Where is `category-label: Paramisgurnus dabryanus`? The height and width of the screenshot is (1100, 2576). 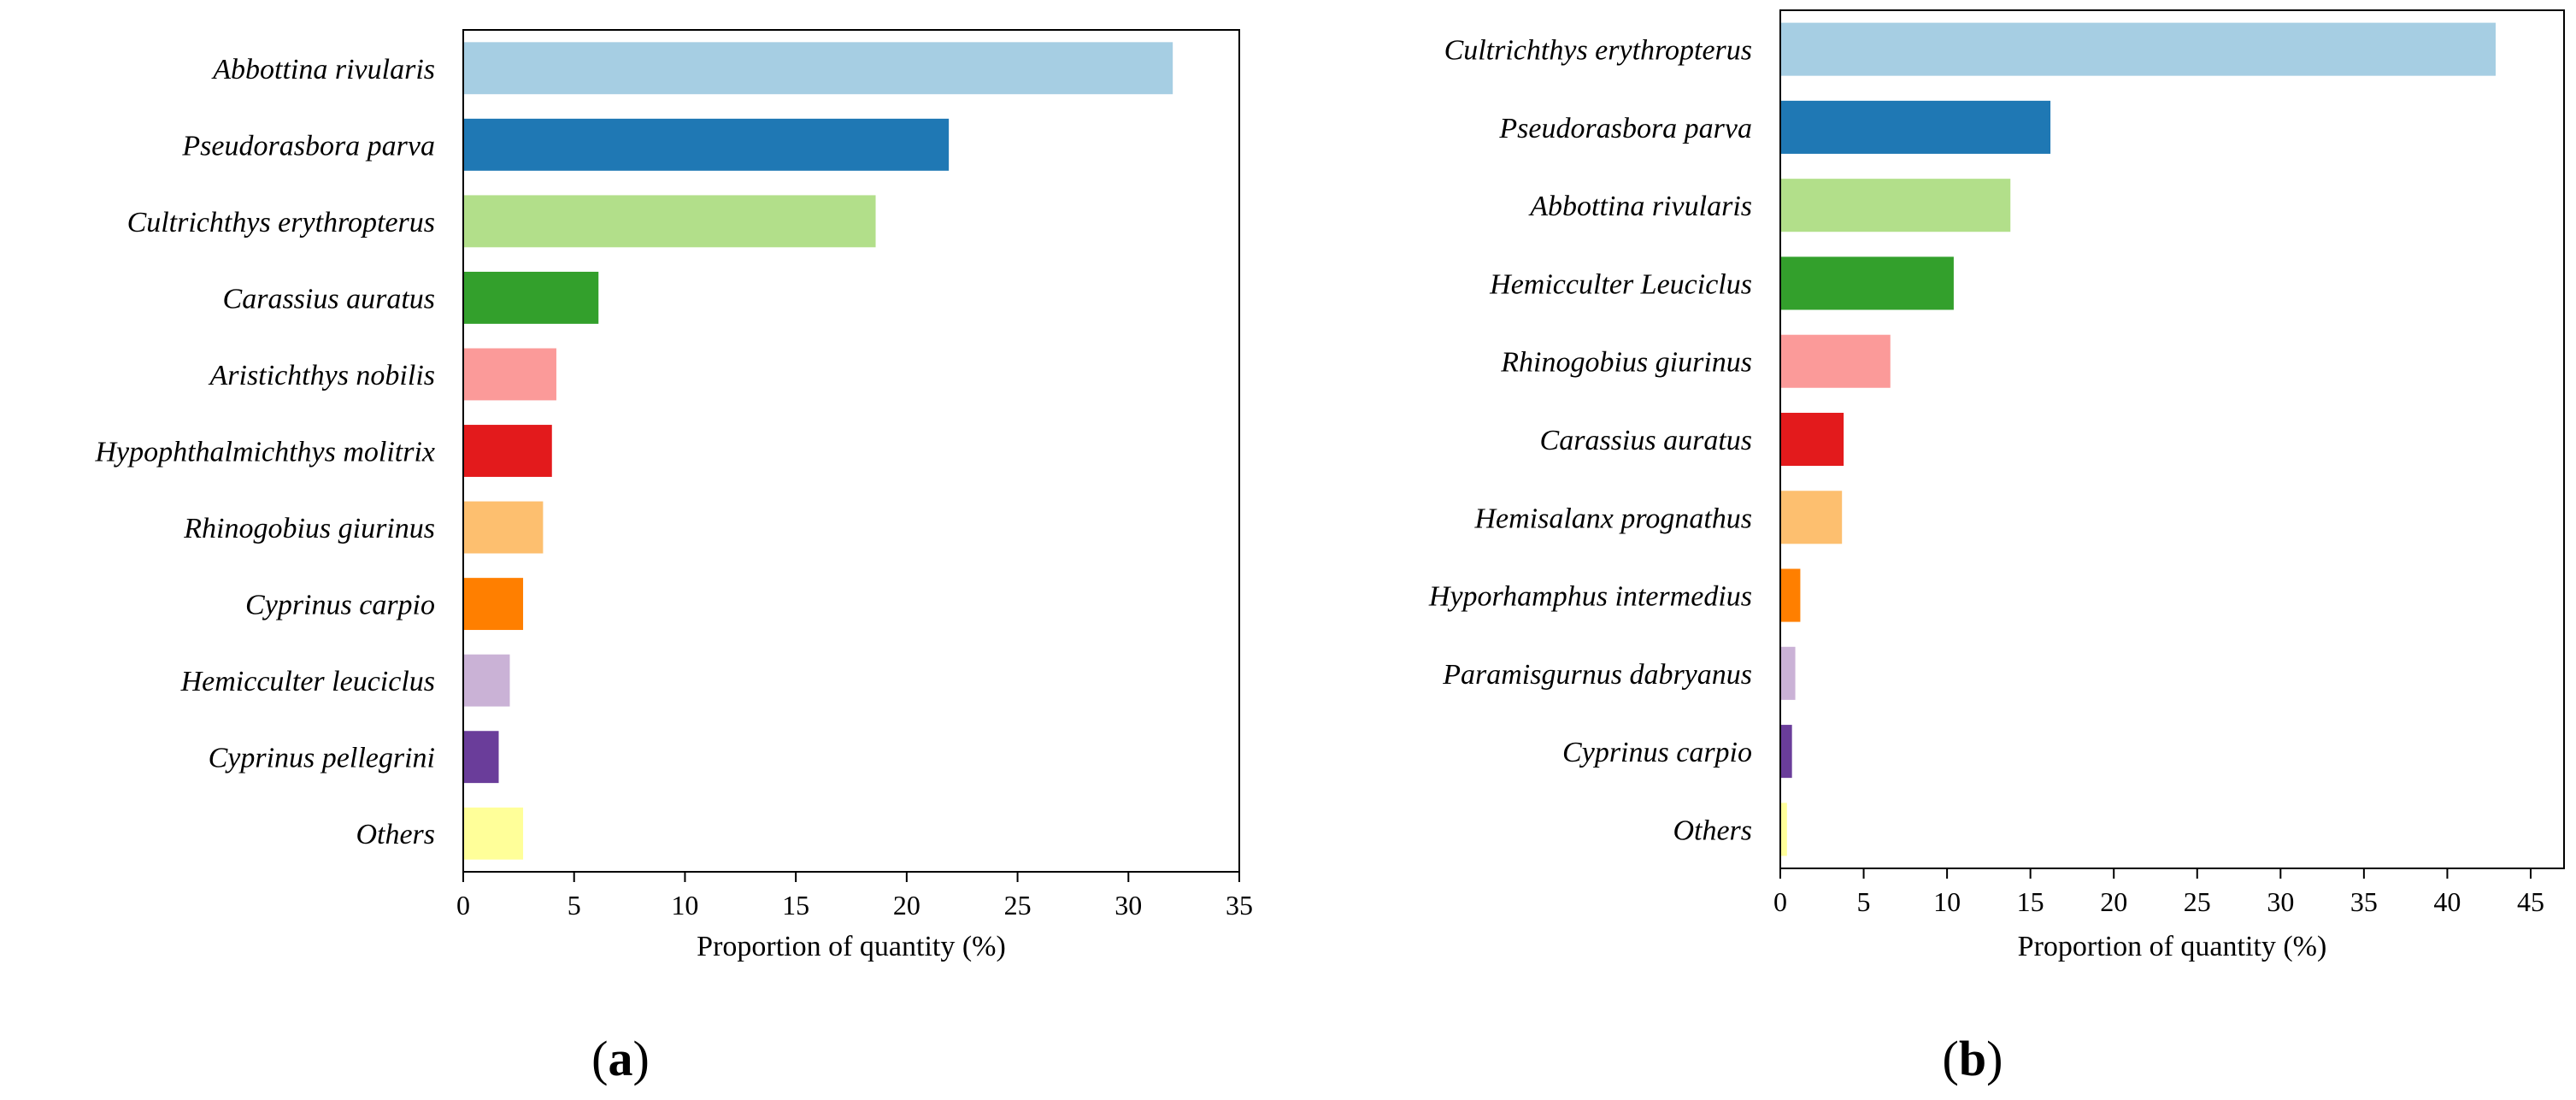
category-label: Paramisgurnus dabryanus is located at coordinates (1597, 675).